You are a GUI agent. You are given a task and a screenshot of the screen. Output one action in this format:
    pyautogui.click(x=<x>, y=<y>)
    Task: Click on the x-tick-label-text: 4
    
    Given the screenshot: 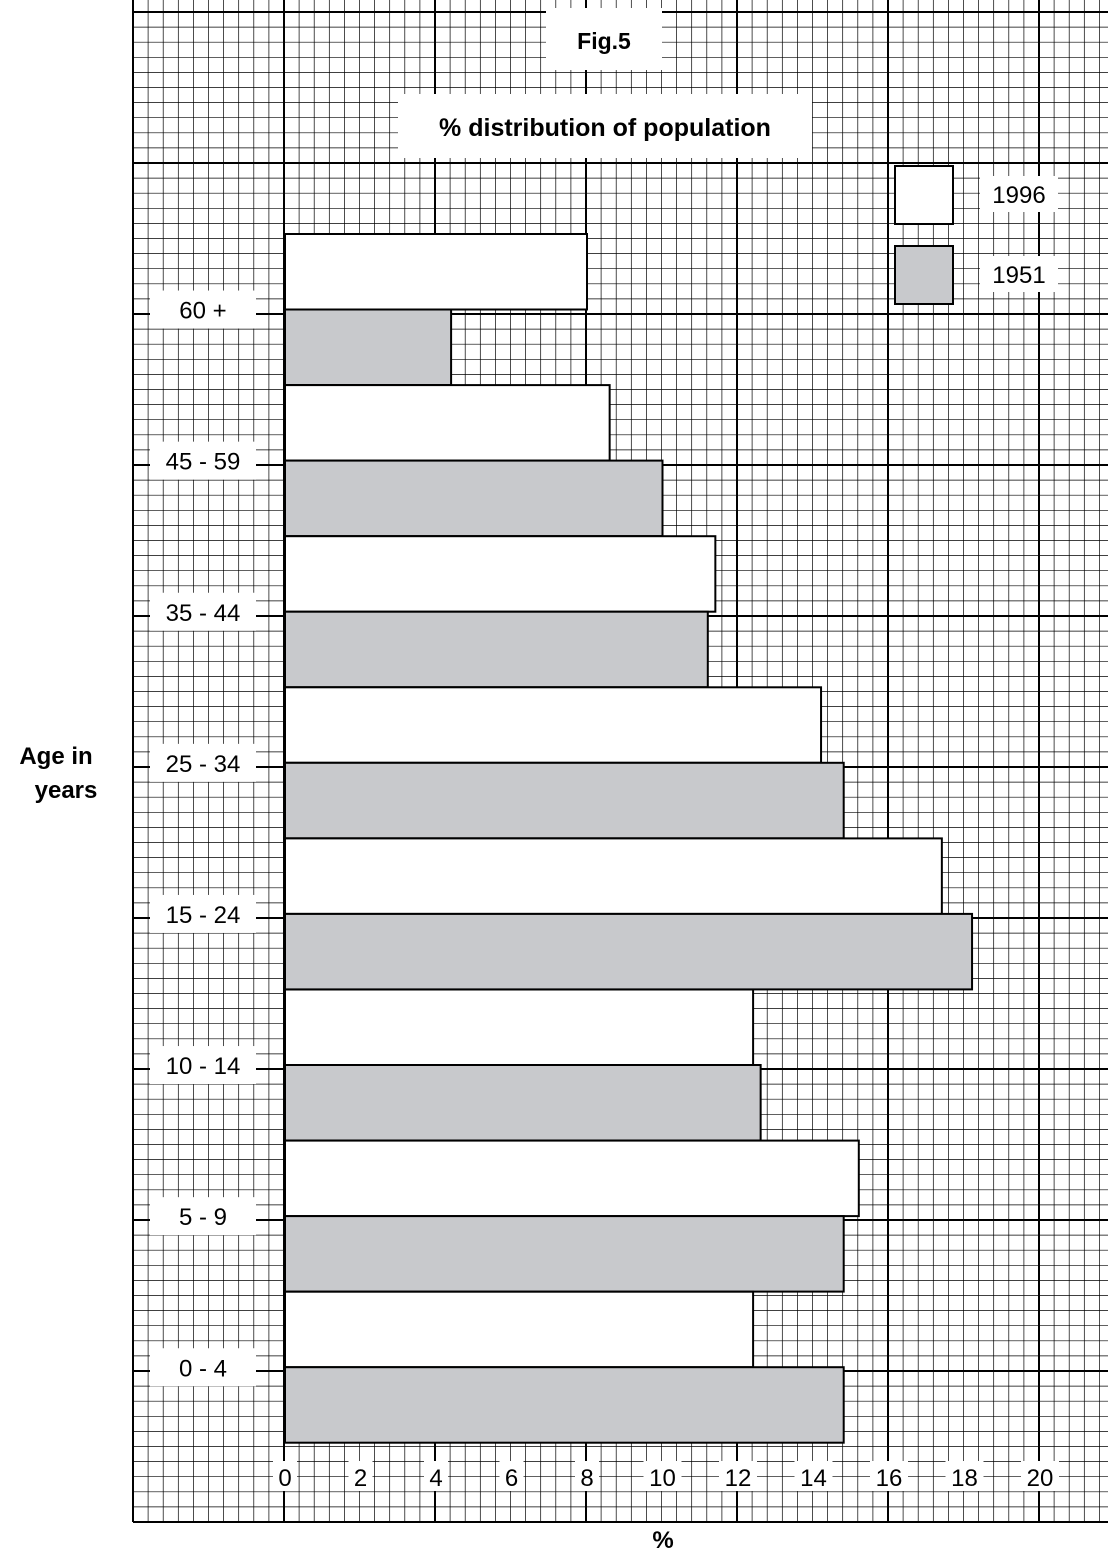 What is the action you would take?
    pyautogui.click(x=435, y=1478)
    